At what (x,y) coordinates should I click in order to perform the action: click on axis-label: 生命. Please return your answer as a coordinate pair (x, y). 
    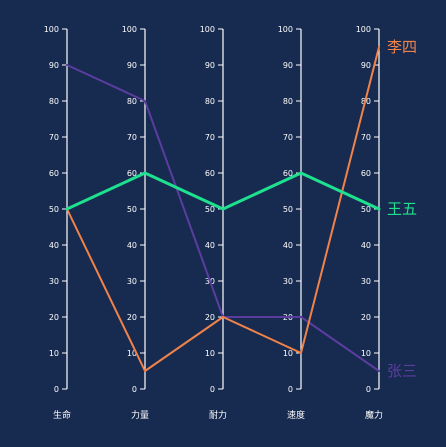
    Looking at the image, I should click on (62, 415).